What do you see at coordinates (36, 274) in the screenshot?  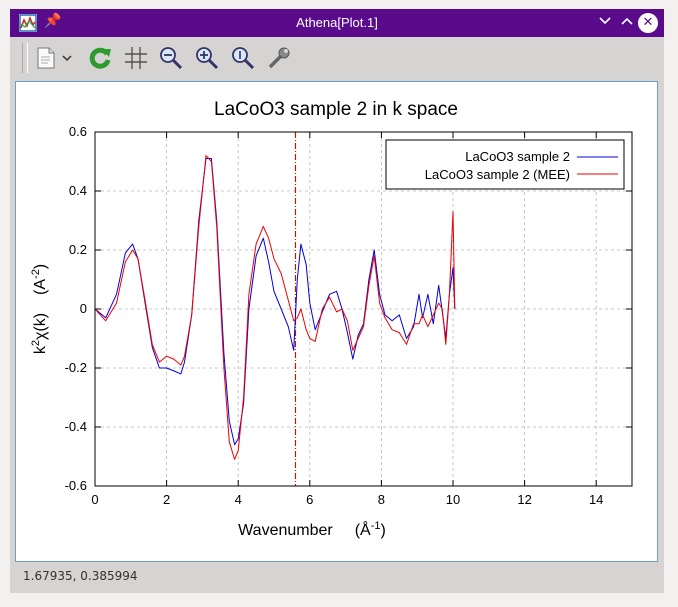 I see `y-axis-unit-exp: -2` at bounding box center [36, 274].